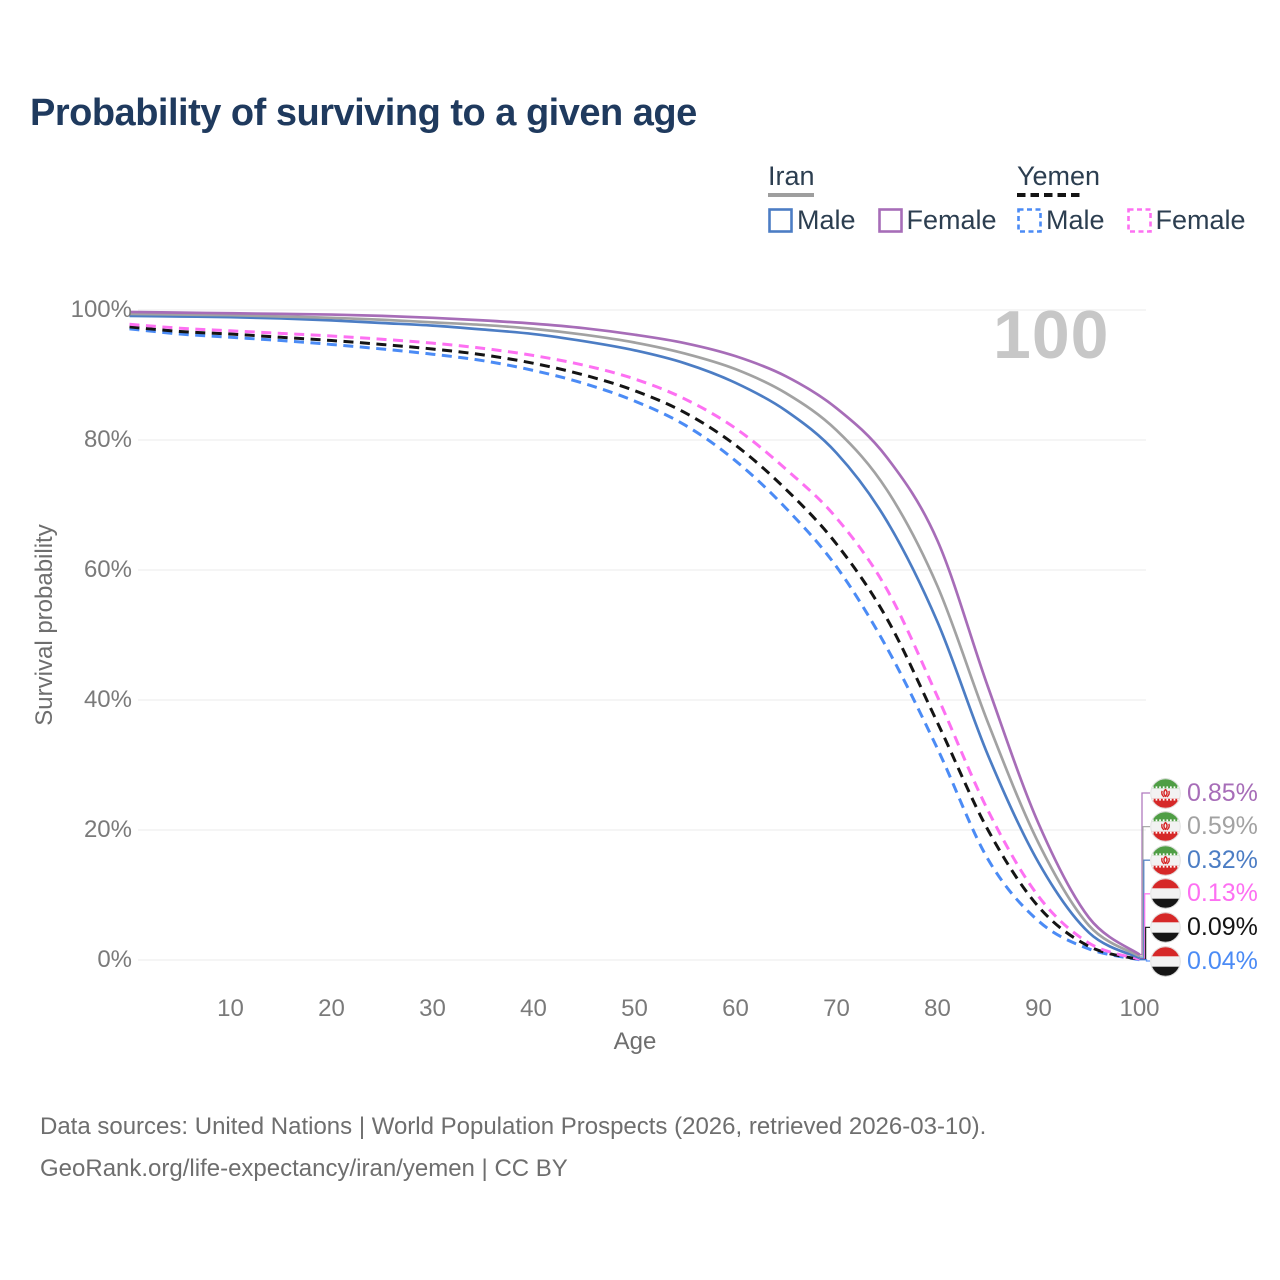 The height and width of the screenshot is (1280, 1280). What do you see at coordinates (635, 1041) in the screenshot?
I see `x-axis-title: Age` at bounding box center [635, 1041].